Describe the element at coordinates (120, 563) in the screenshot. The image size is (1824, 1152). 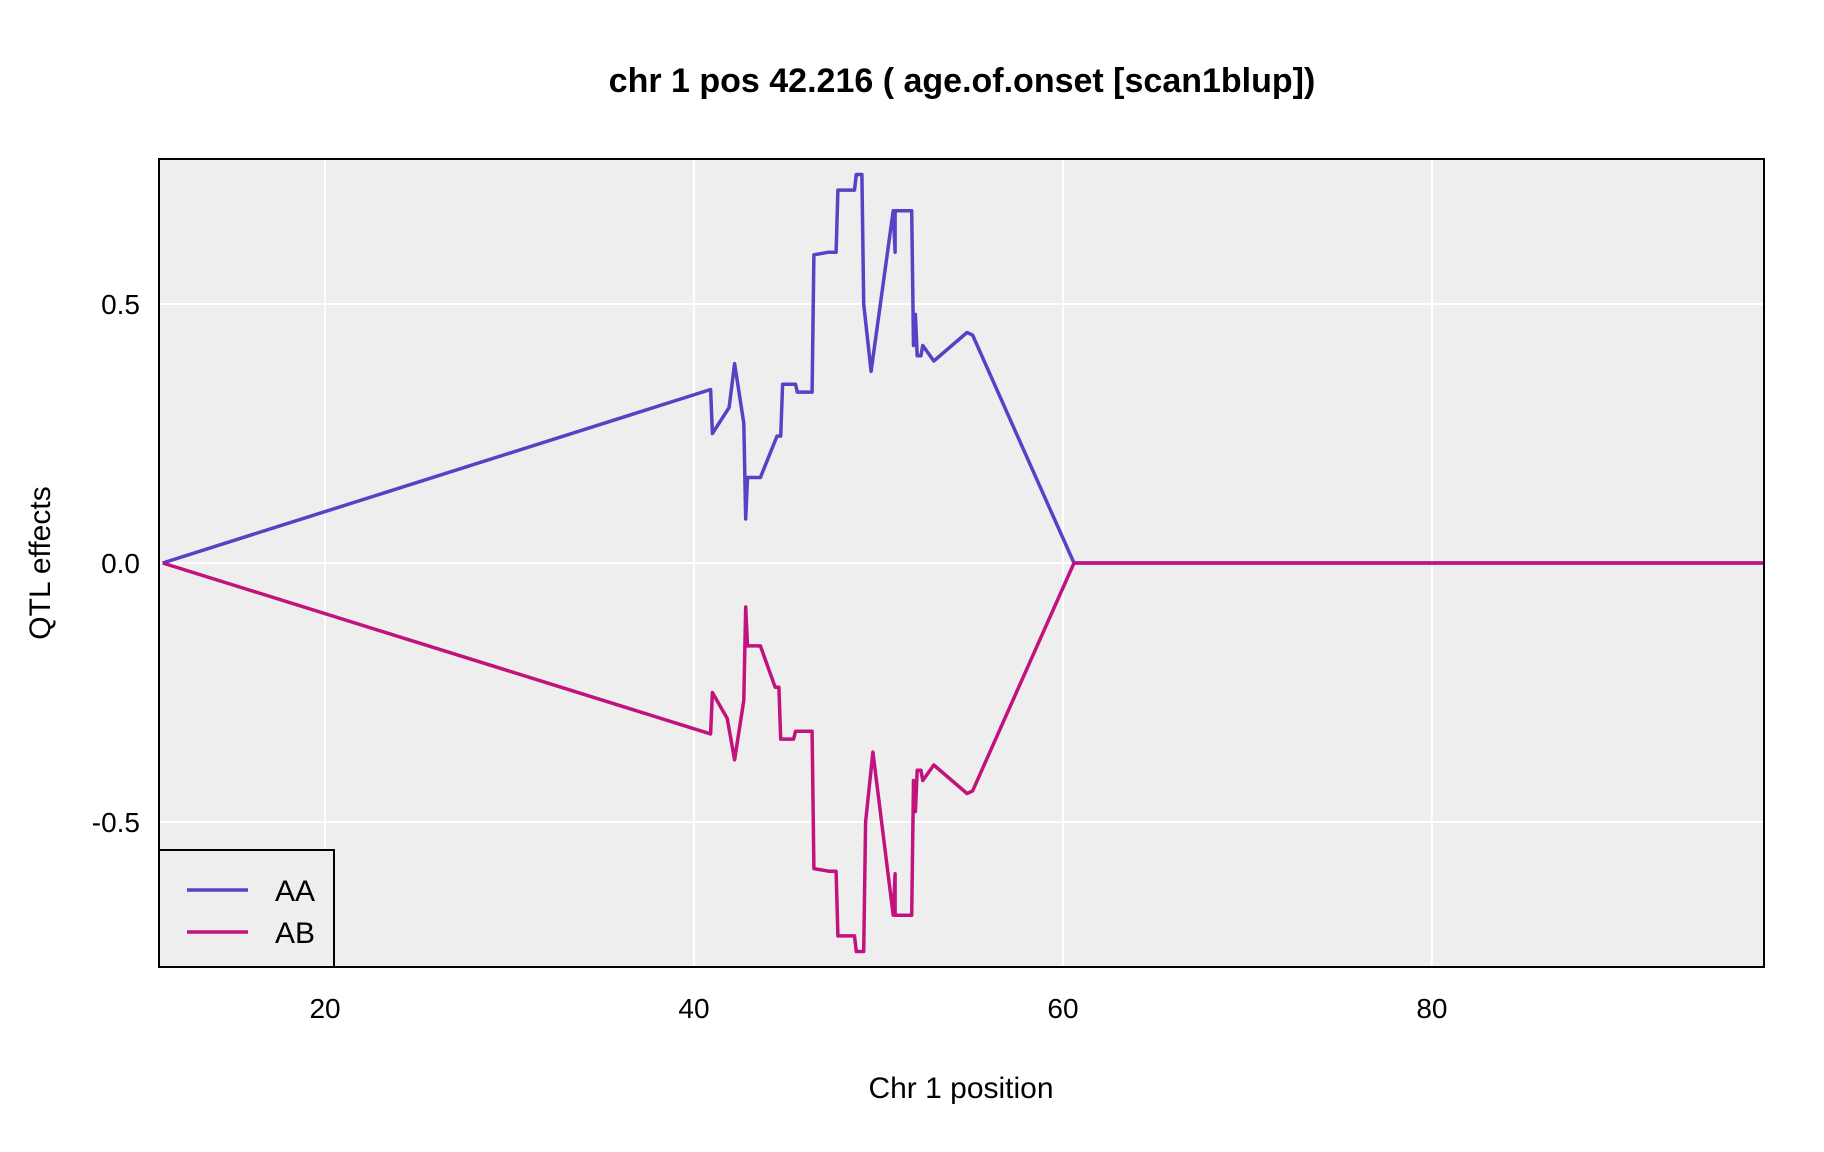
I see `y-tick-label: 0.0` at that location.